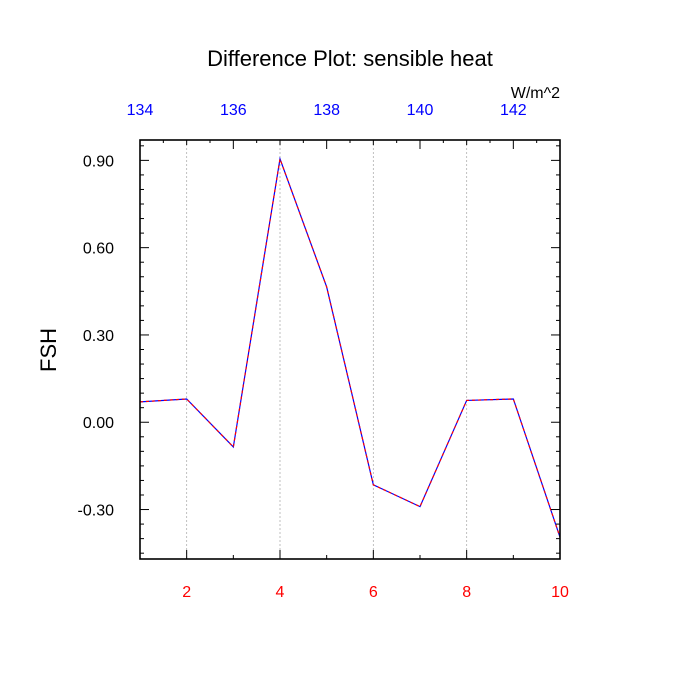  I want to click on x-tick-label: 10, so click(560, 592).